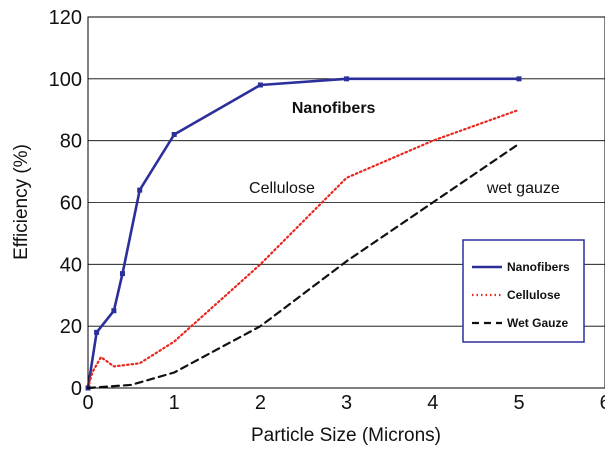 This screenshot has height=449, width=605. Describe the element at coordinates (76, 389) in the screenshot. I see `y-tick-0: 0` at that location.